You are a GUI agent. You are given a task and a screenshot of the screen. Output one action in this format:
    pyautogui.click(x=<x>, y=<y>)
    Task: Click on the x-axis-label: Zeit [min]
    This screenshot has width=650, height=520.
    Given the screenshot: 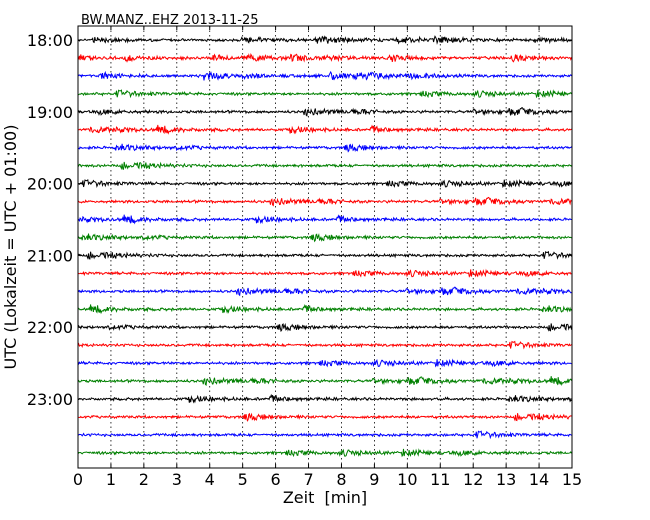 What is the action you would take?
    pyautogui.click(x=325, y=497)
    